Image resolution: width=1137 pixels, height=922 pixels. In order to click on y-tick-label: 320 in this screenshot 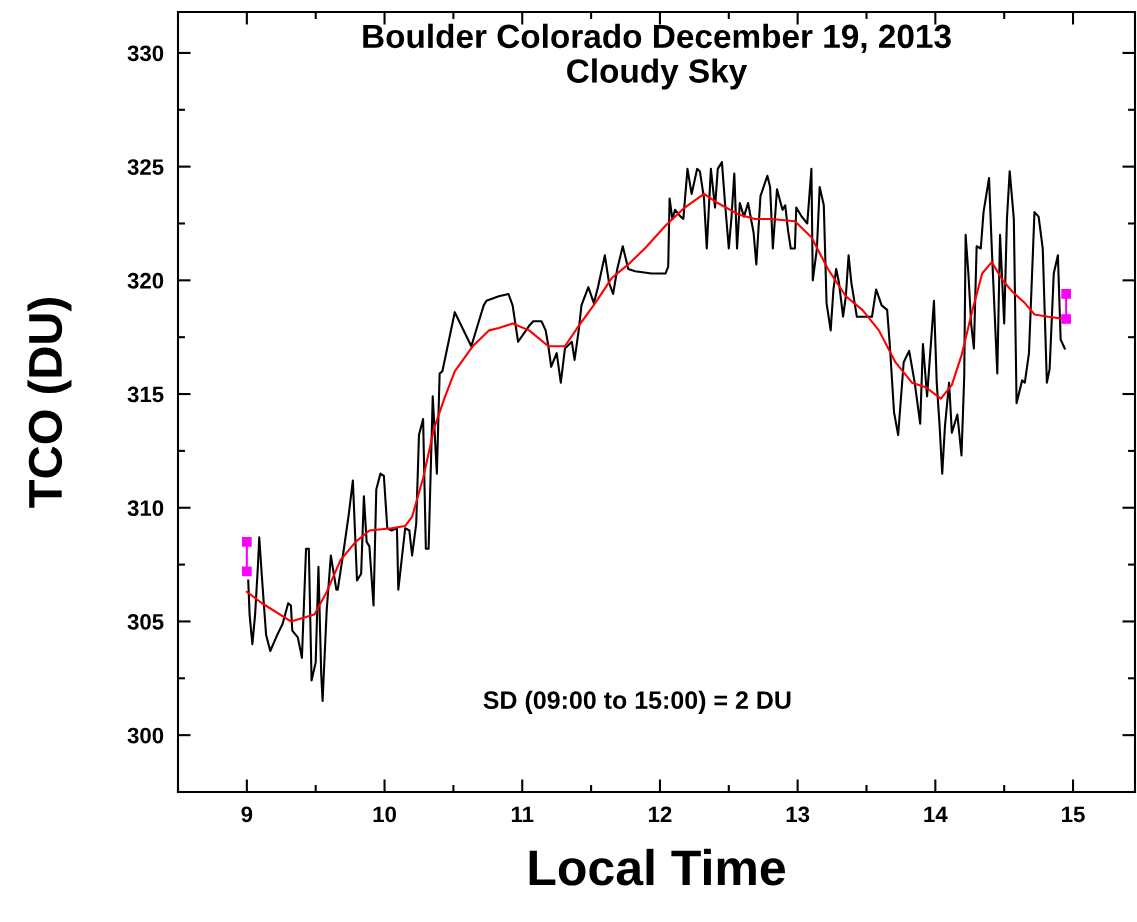, I will do `click(145, 280)`.